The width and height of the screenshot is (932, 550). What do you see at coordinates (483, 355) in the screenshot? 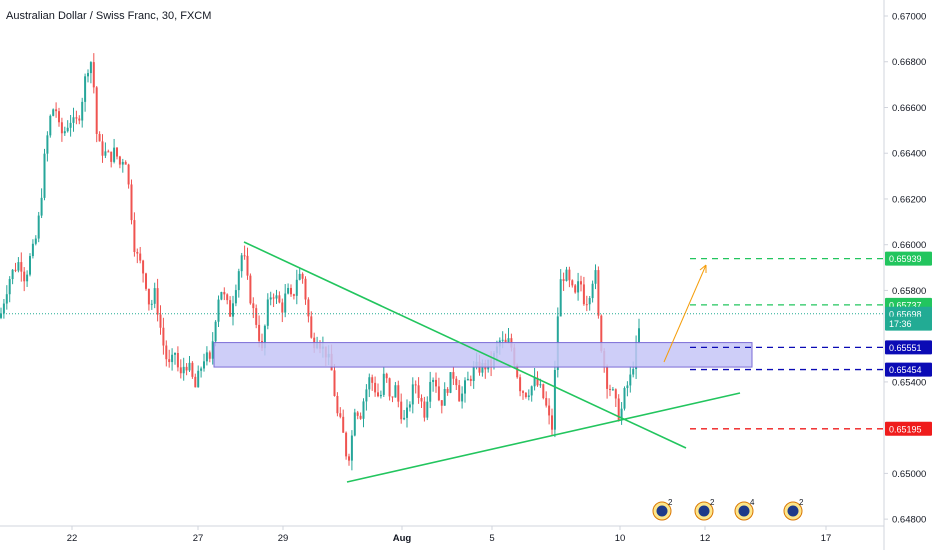
I see `support-zone` at bounding box center [483, 355].